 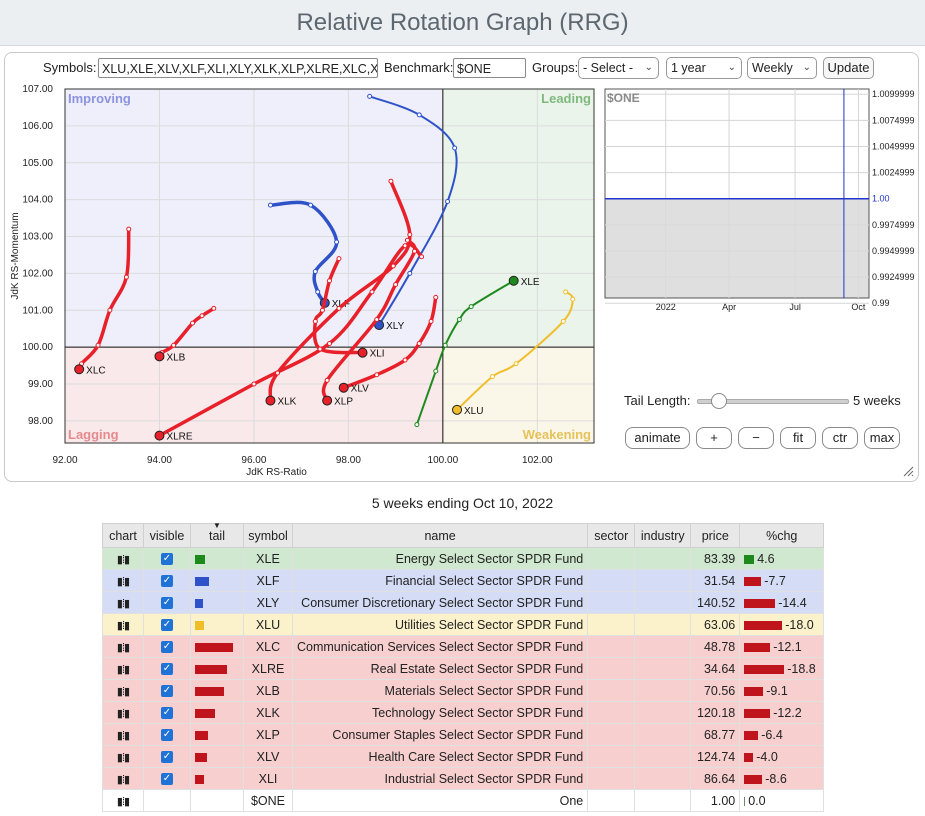 What do you see at coordinates (129, 229) in the screenshot?
I see `tail-point-xlc` at bounding box center [129, 229].